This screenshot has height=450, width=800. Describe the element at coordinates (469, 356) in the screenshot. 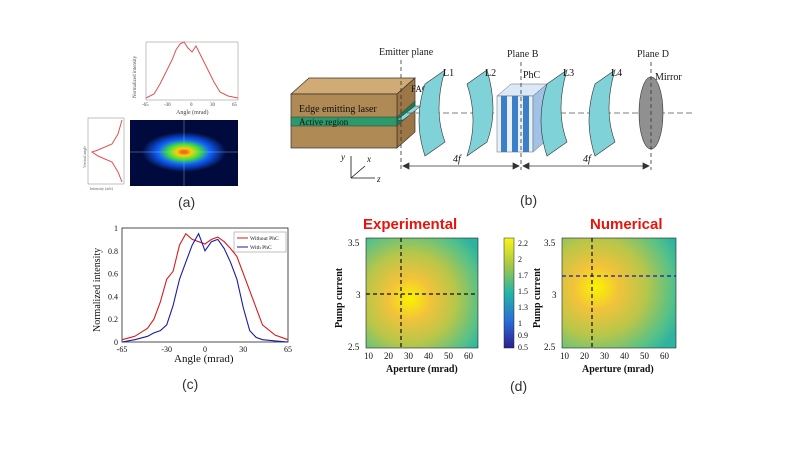

I see `exp-xtick: 60` at that location.